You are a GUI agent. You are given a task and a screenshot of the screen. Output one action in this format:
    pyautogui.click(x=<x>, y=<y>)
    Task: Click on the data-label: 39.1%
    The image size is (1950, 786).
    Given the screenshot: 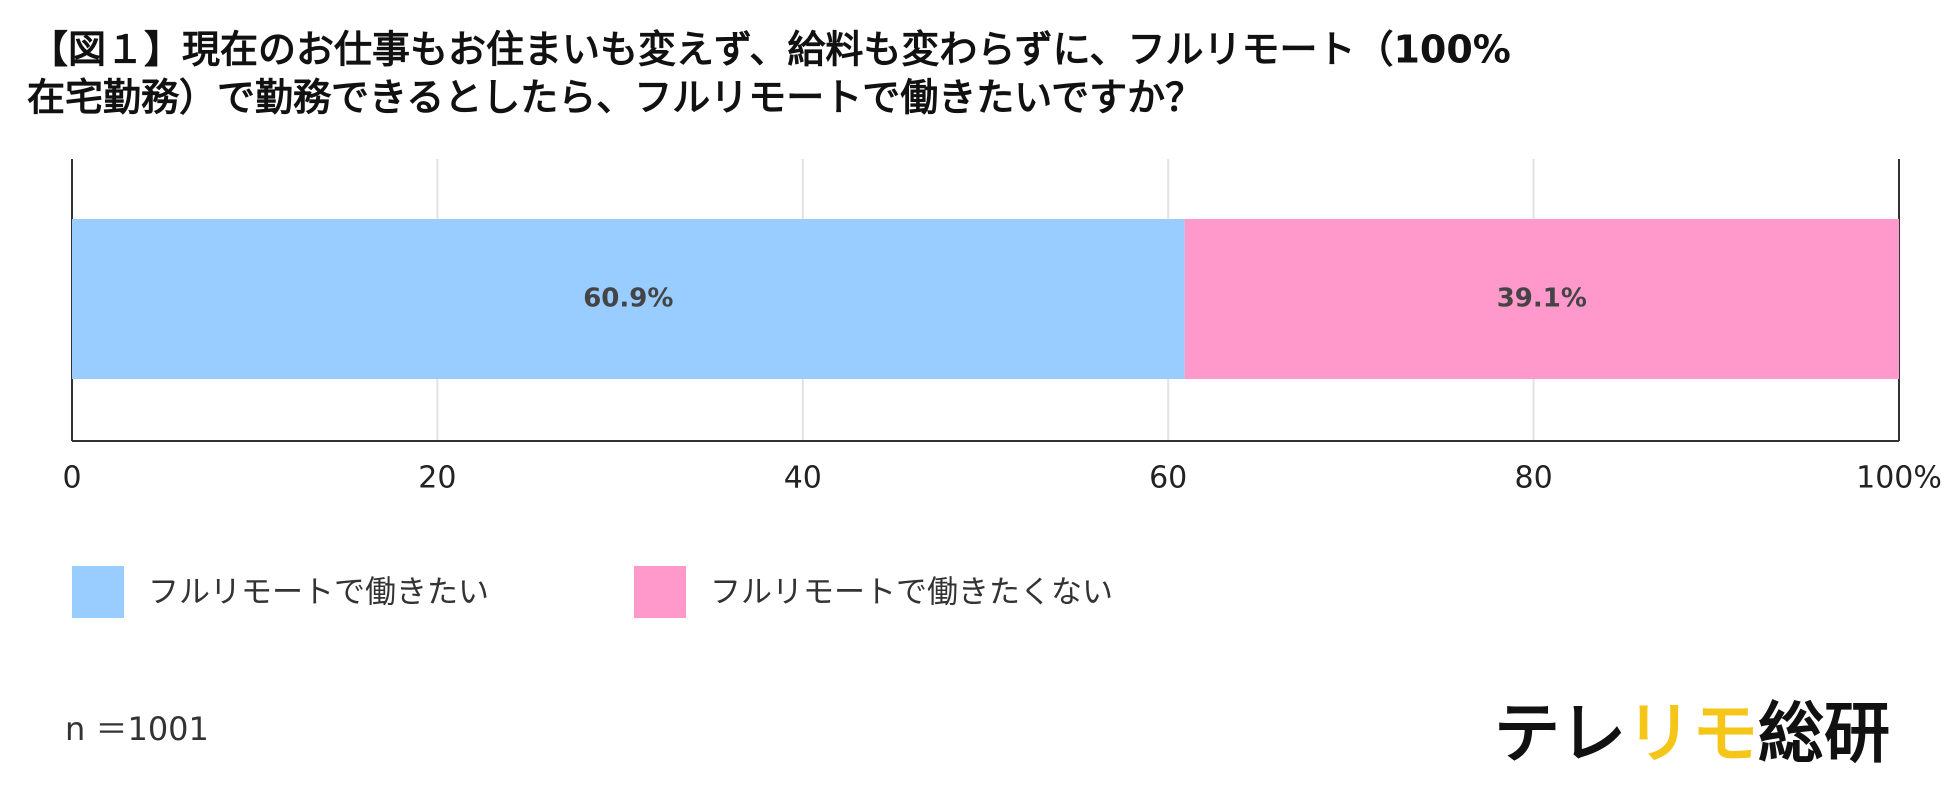 What is the action you would take?
    pyautogui.click(x=1542, y=299)
    